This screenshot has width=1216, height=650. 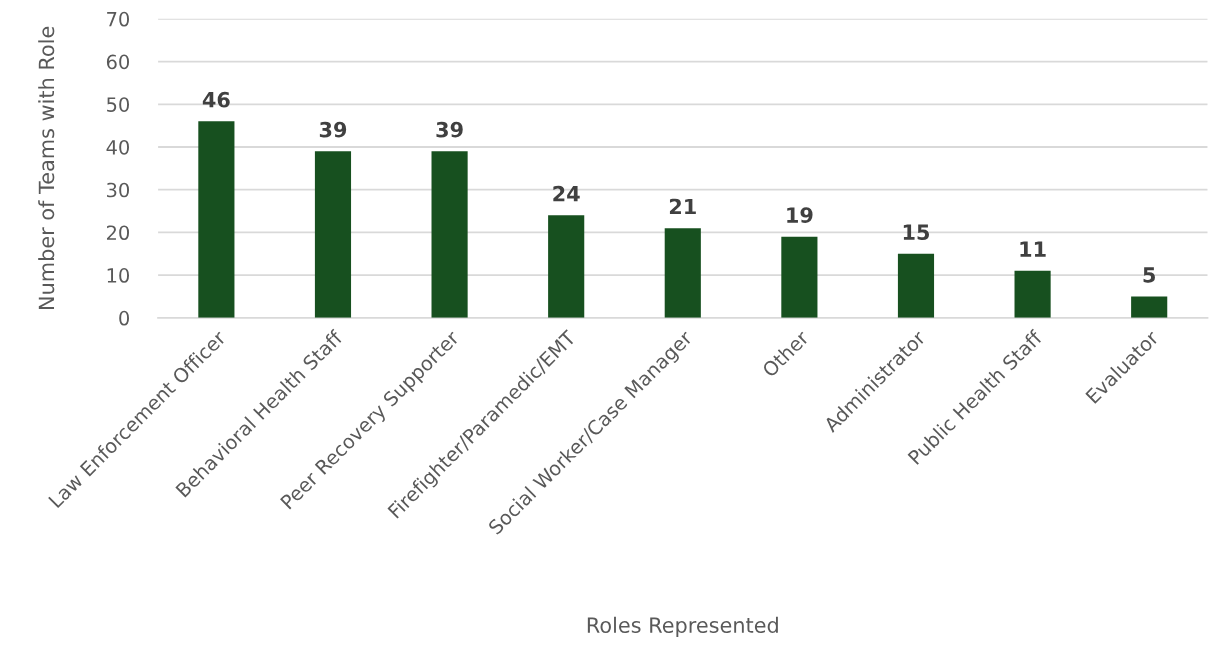 What do you see at coordinates (118, 147) in the screenshot?
I see `y-tick-label: 40` at bounding box center [118, 147].